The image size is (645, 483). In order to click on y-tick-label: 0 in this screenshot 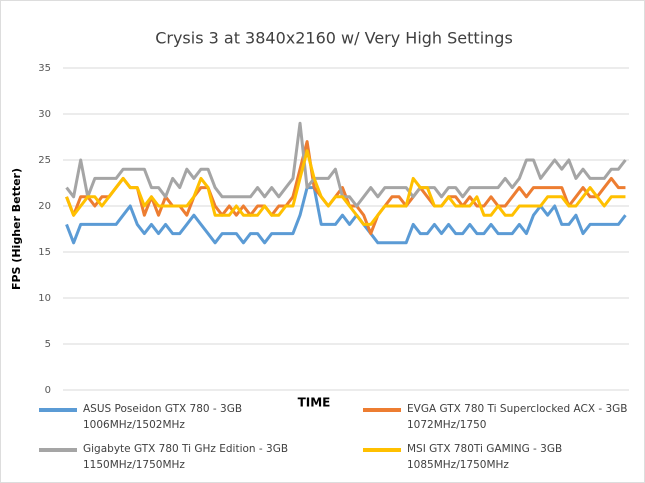, I will do `click(48, 390)`.